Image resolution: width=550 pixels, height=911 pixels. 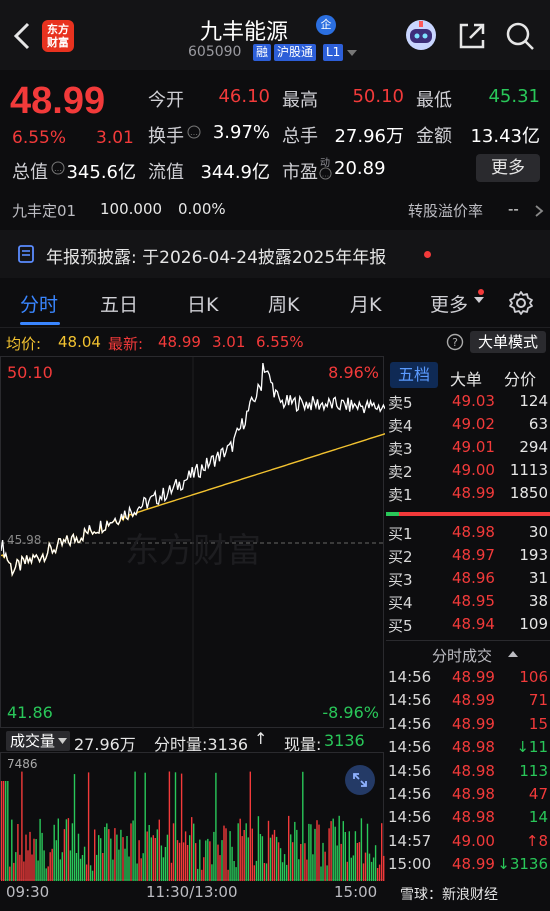 What do you see at coordinates (414, 375) in the screenshot?
I see `tab-five-levels: 五档` at bounding box center [414, 375].